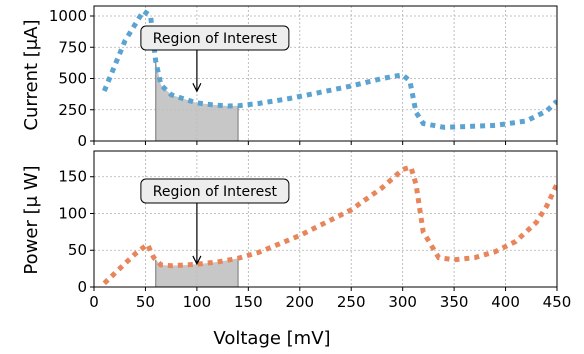  I want to click on bottom-xtick-label: 400, so click(505, 302).